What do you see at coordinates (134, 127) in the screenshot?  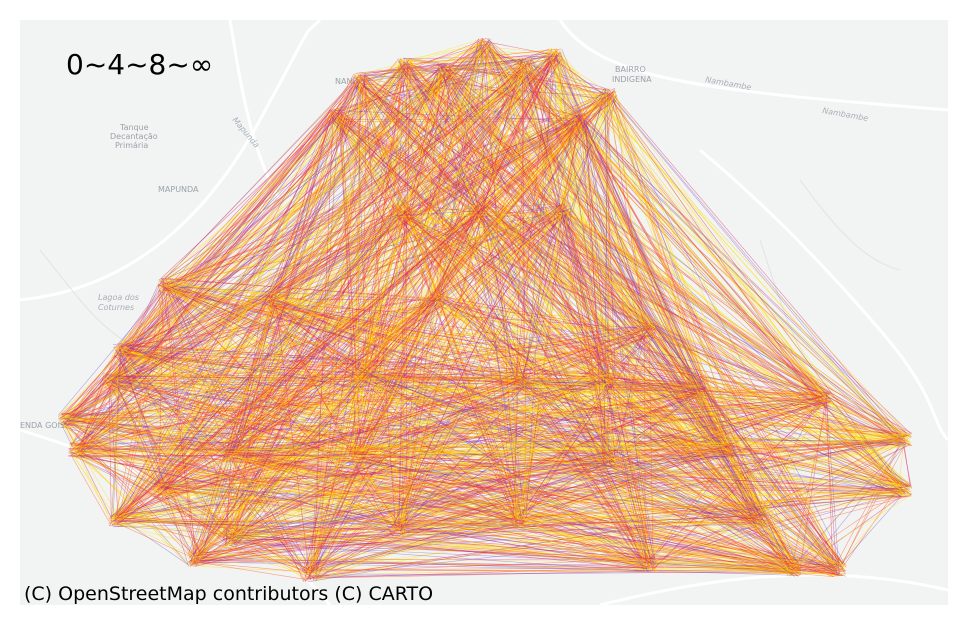 I see `place-label: Tanque` at bounding box center [134, 127].